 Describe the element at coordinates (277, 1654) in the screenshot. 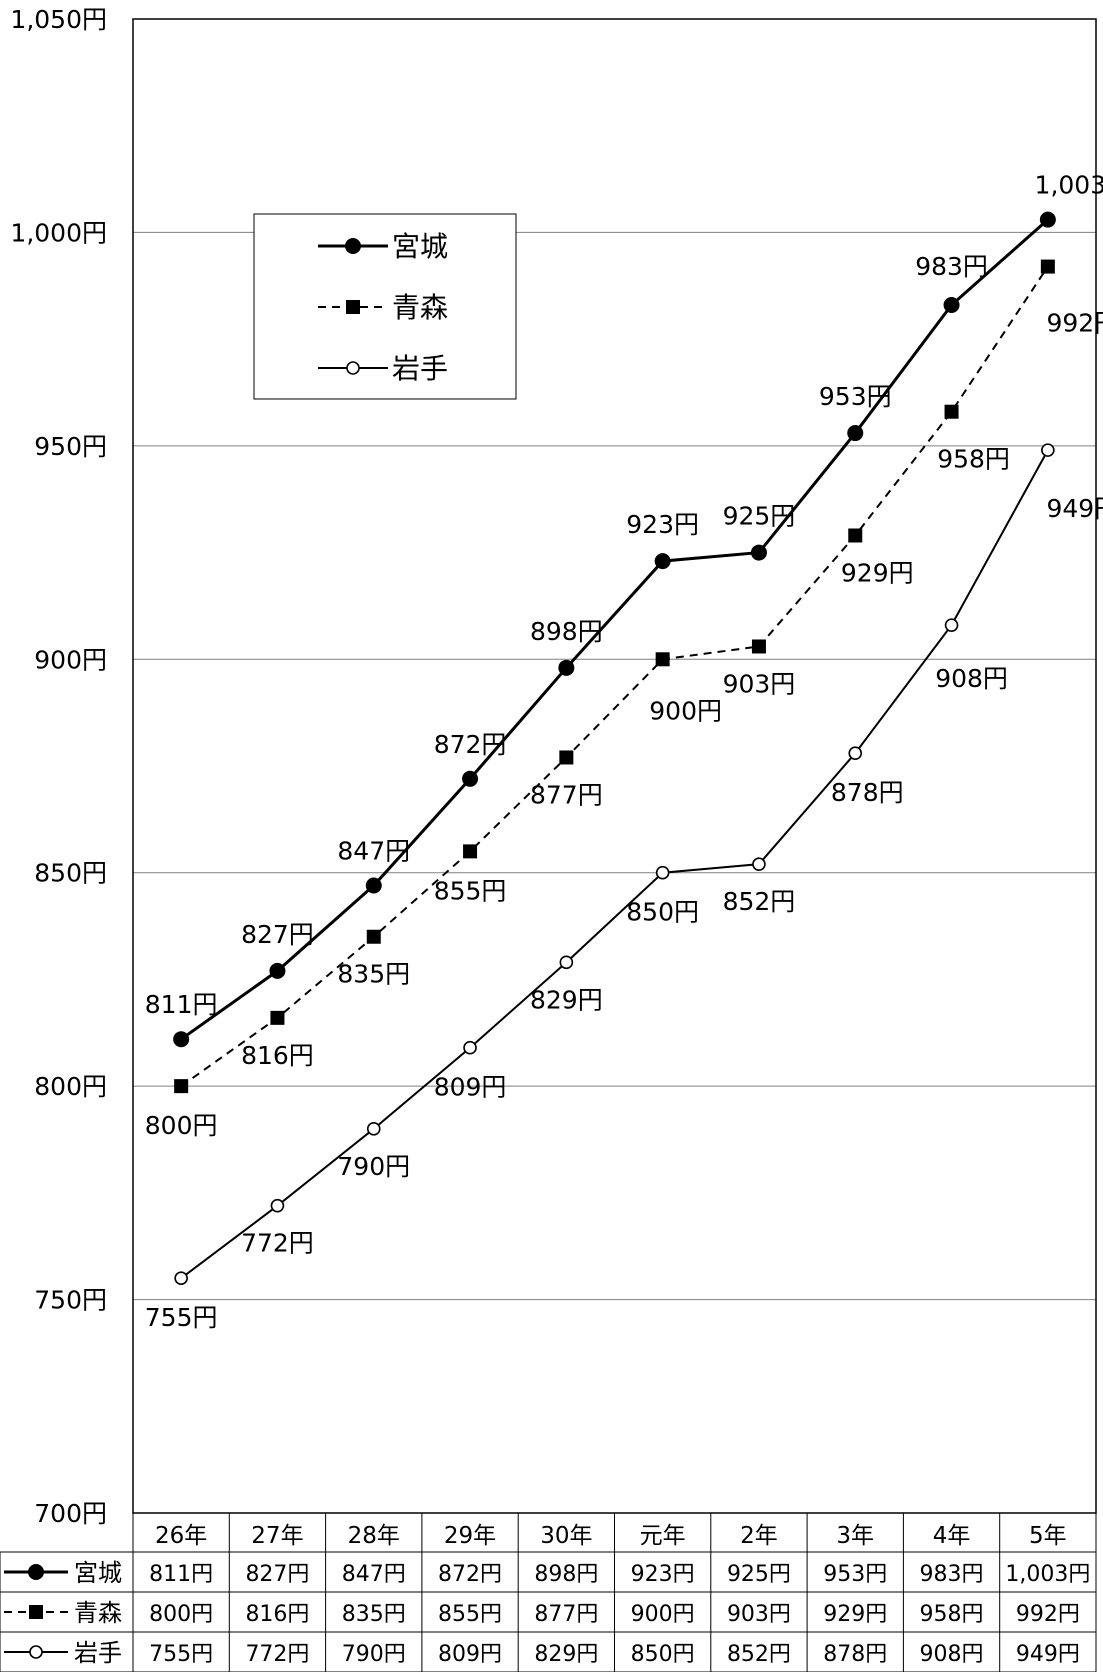

I see `table-cell: 772円` at that location.